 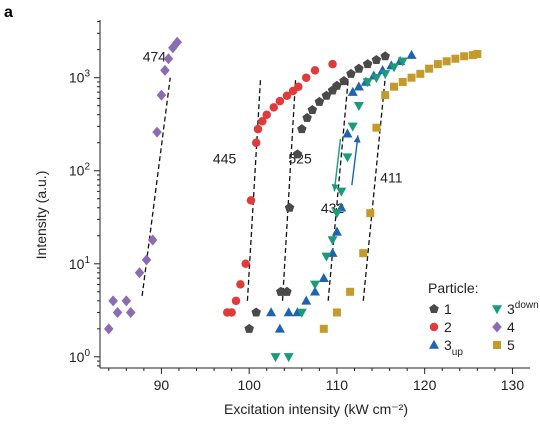 What do you see at coordinates (335, 188) in the screenshot?
I see `arrow-down-head` at bounding box center [335, 188].